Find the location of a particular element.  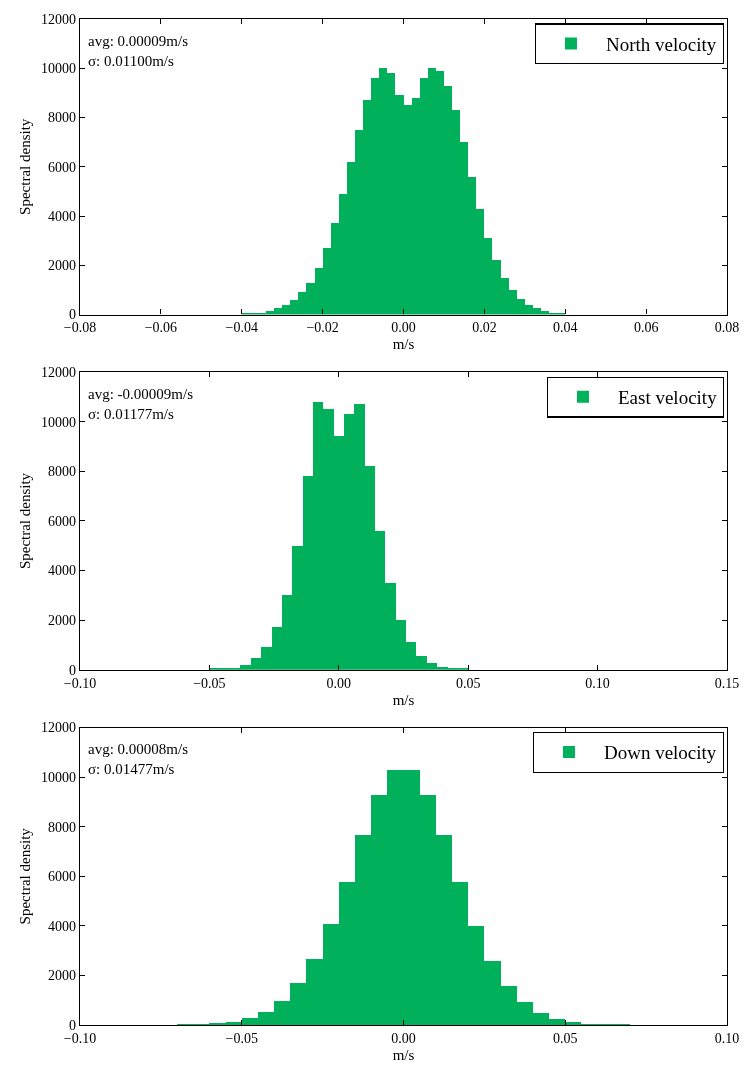

x-tick-label: 0.15 is located at coordinates (727, 683).